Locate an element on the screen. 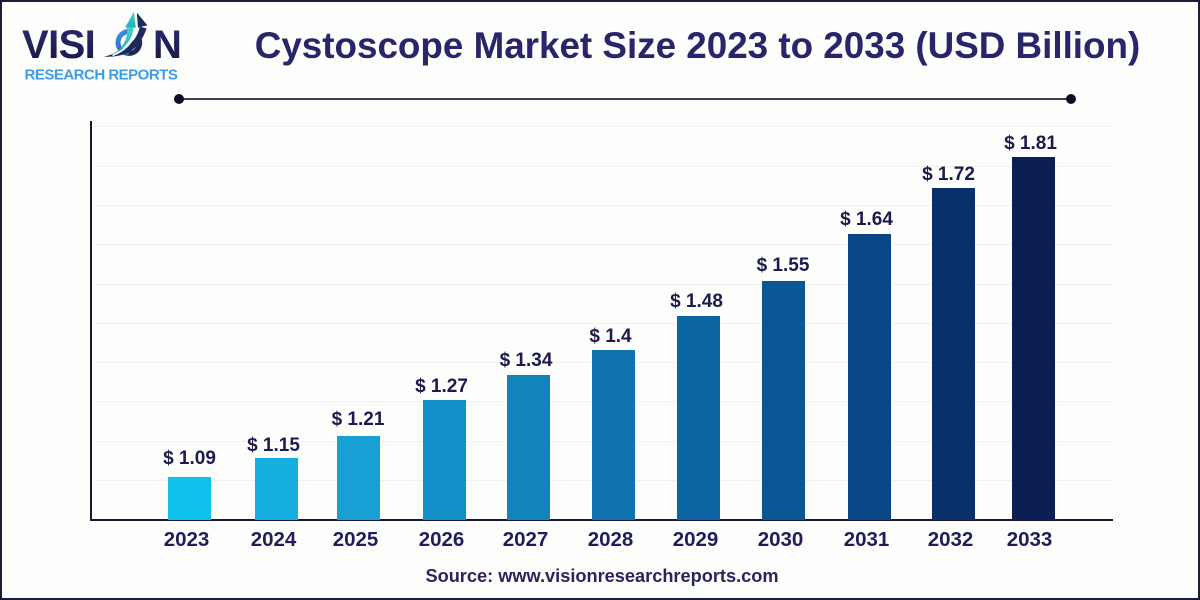  svg-text: N is located at coordinates (167, 45).